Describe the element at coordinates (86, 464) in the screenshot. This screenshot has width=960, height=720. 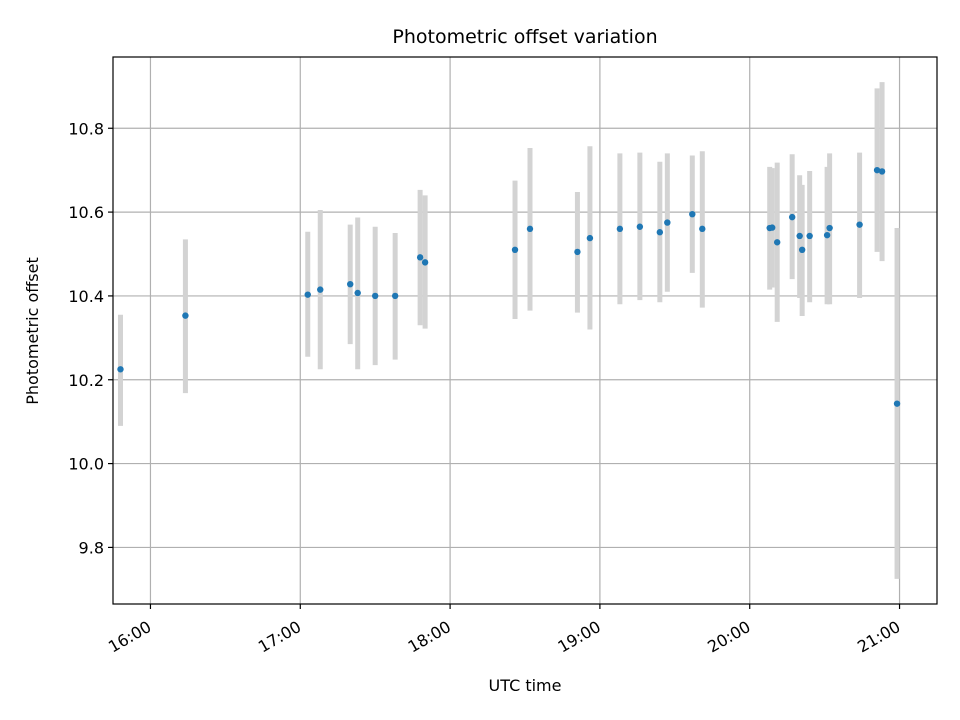
I see `y-tick-label: 10.0` at that location.